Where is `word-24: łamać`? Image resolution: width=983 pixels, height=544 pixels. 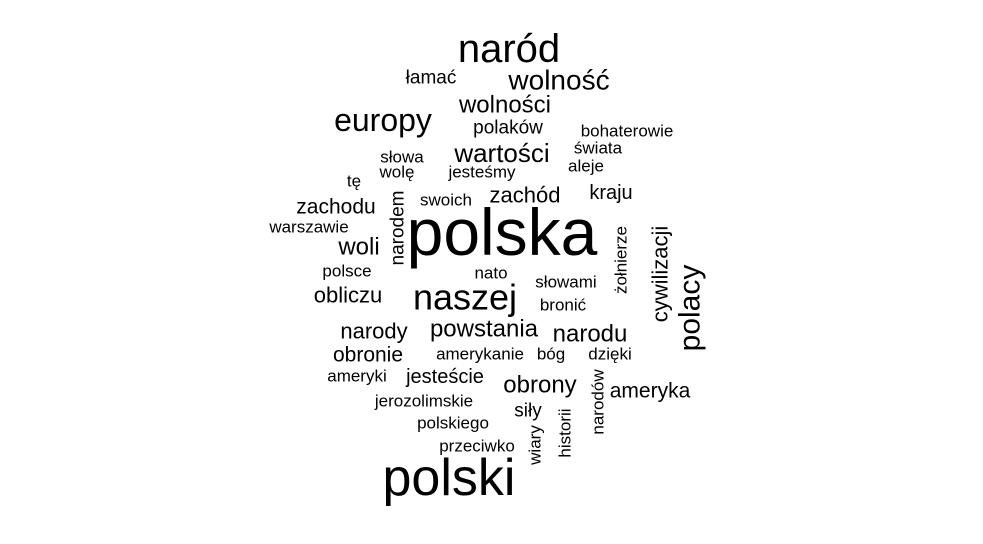 word-24: łamać is located at coordinates (431, 78).